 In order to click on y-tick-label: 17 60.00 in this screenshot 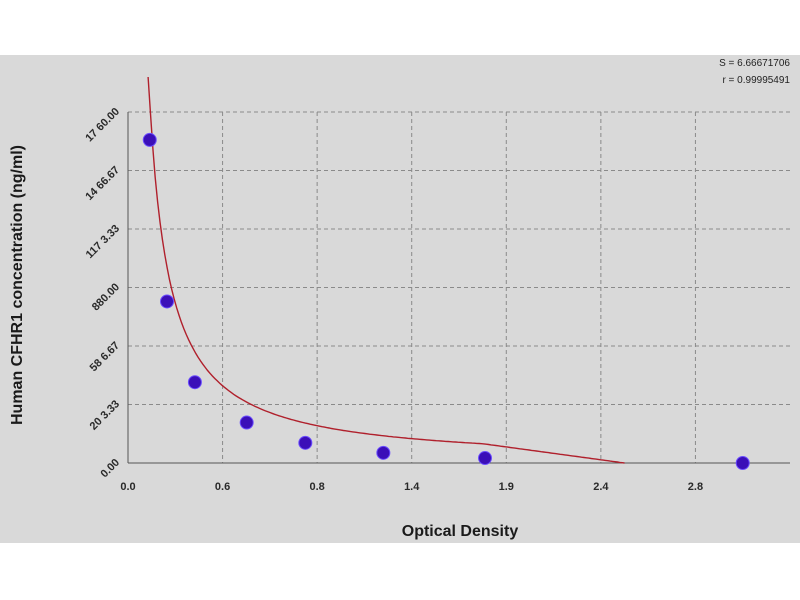, I will do `click(102, 125)`.